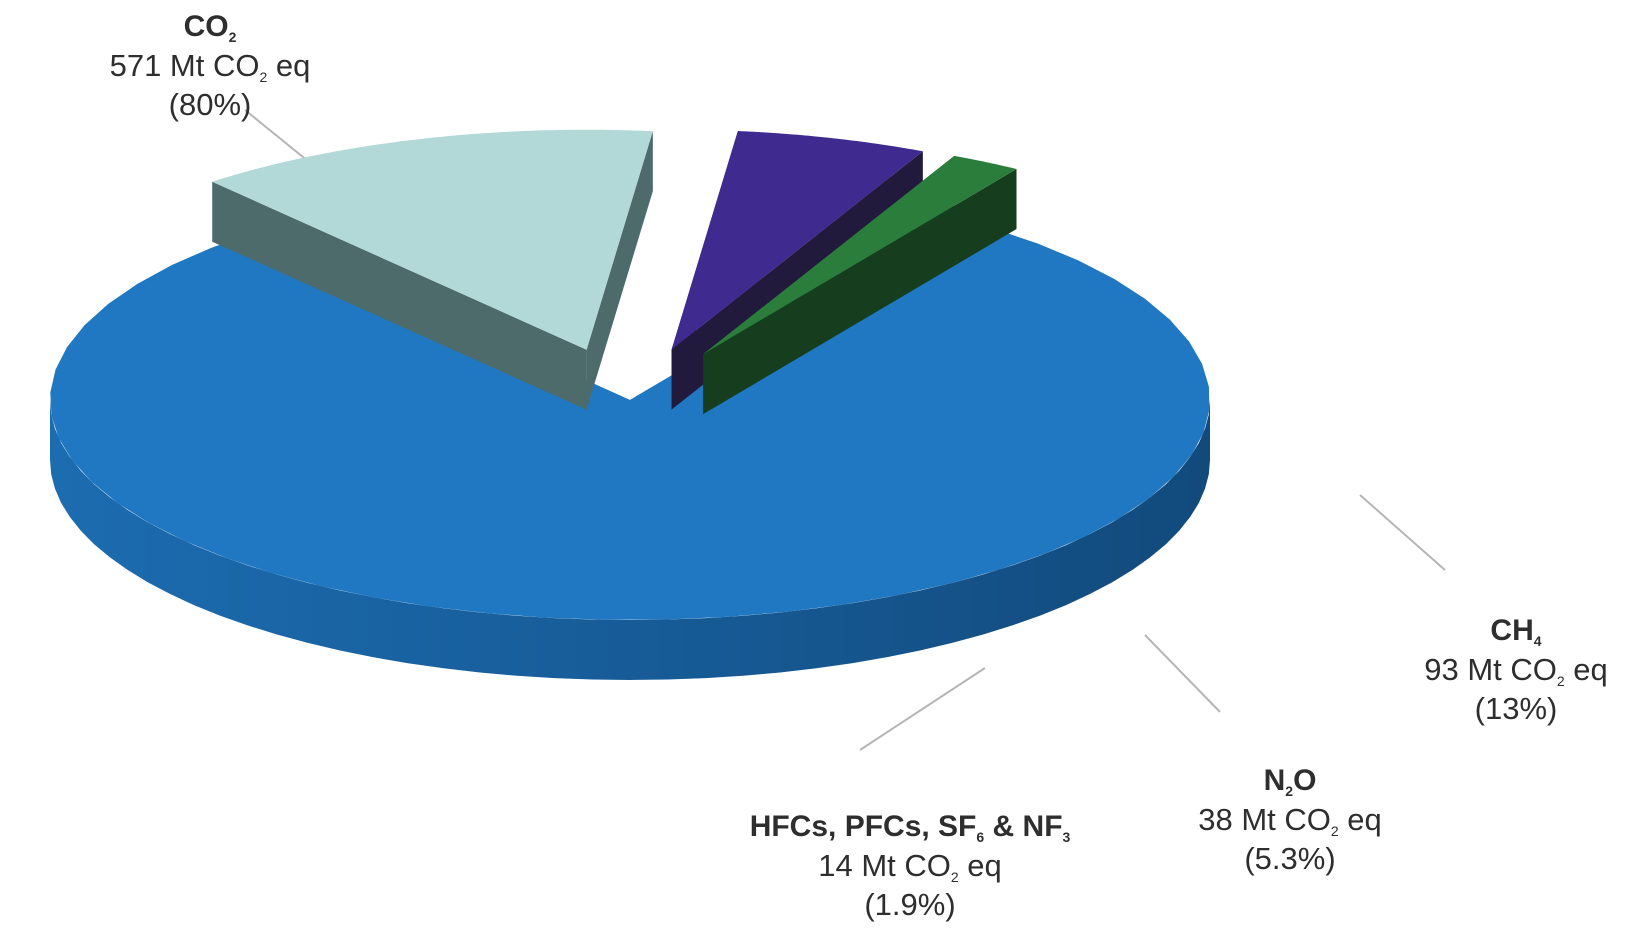  Describe the element at coordinates (922, 709) in the screenshot. I see `leader-line-fgas` at that location.